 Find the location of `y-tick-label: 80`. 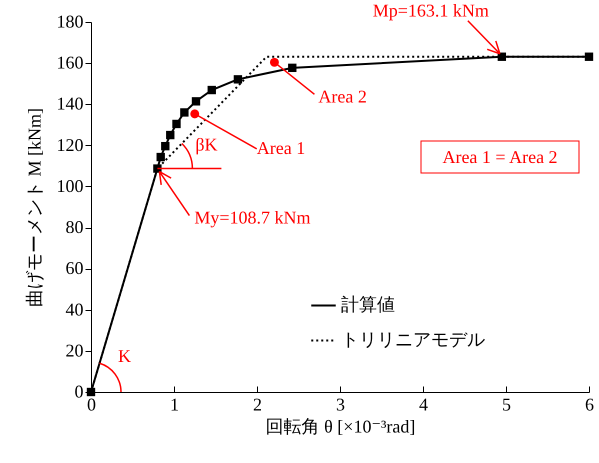

y-tick-label: 80 is located at coordinates (75, 227).